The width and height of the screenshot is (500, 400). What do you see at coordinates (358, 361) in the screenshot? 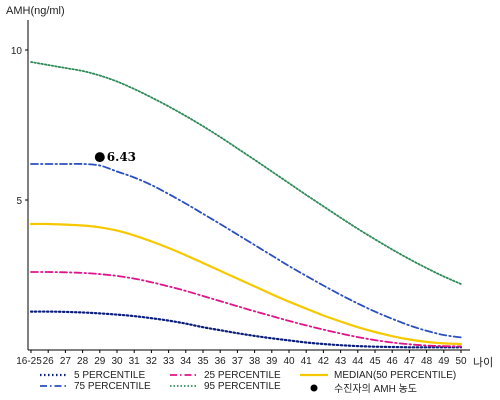
I see `x-tick-label: 44` at bounding box center [358, 361].